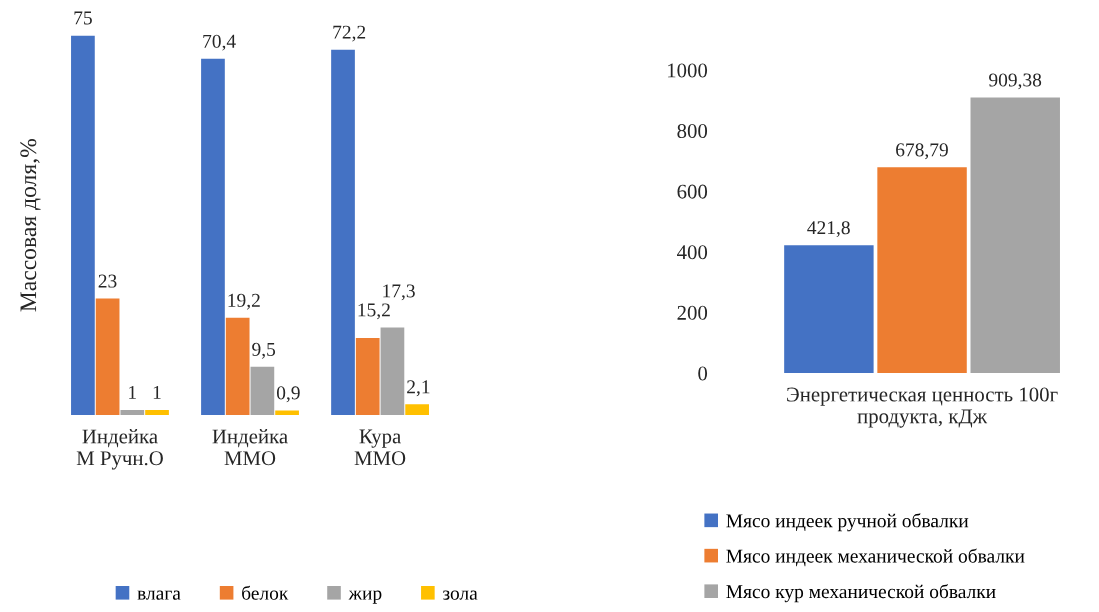 The height and width of the screenshot is (612, 1099). Describe the element at coordinates (692, 252) in the screenshot. I see `y-tick-label: 400` at that location.